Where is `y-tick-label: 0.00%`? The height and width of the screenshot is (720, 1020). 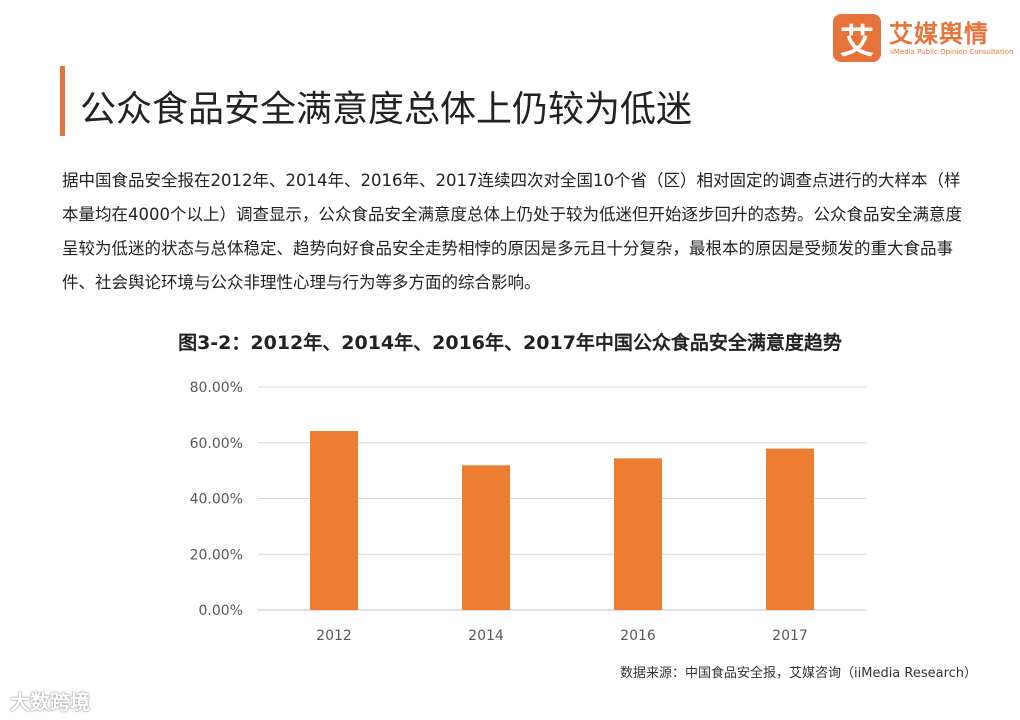 y-tick-label: 0.00% is located at coordinates (221, 611).